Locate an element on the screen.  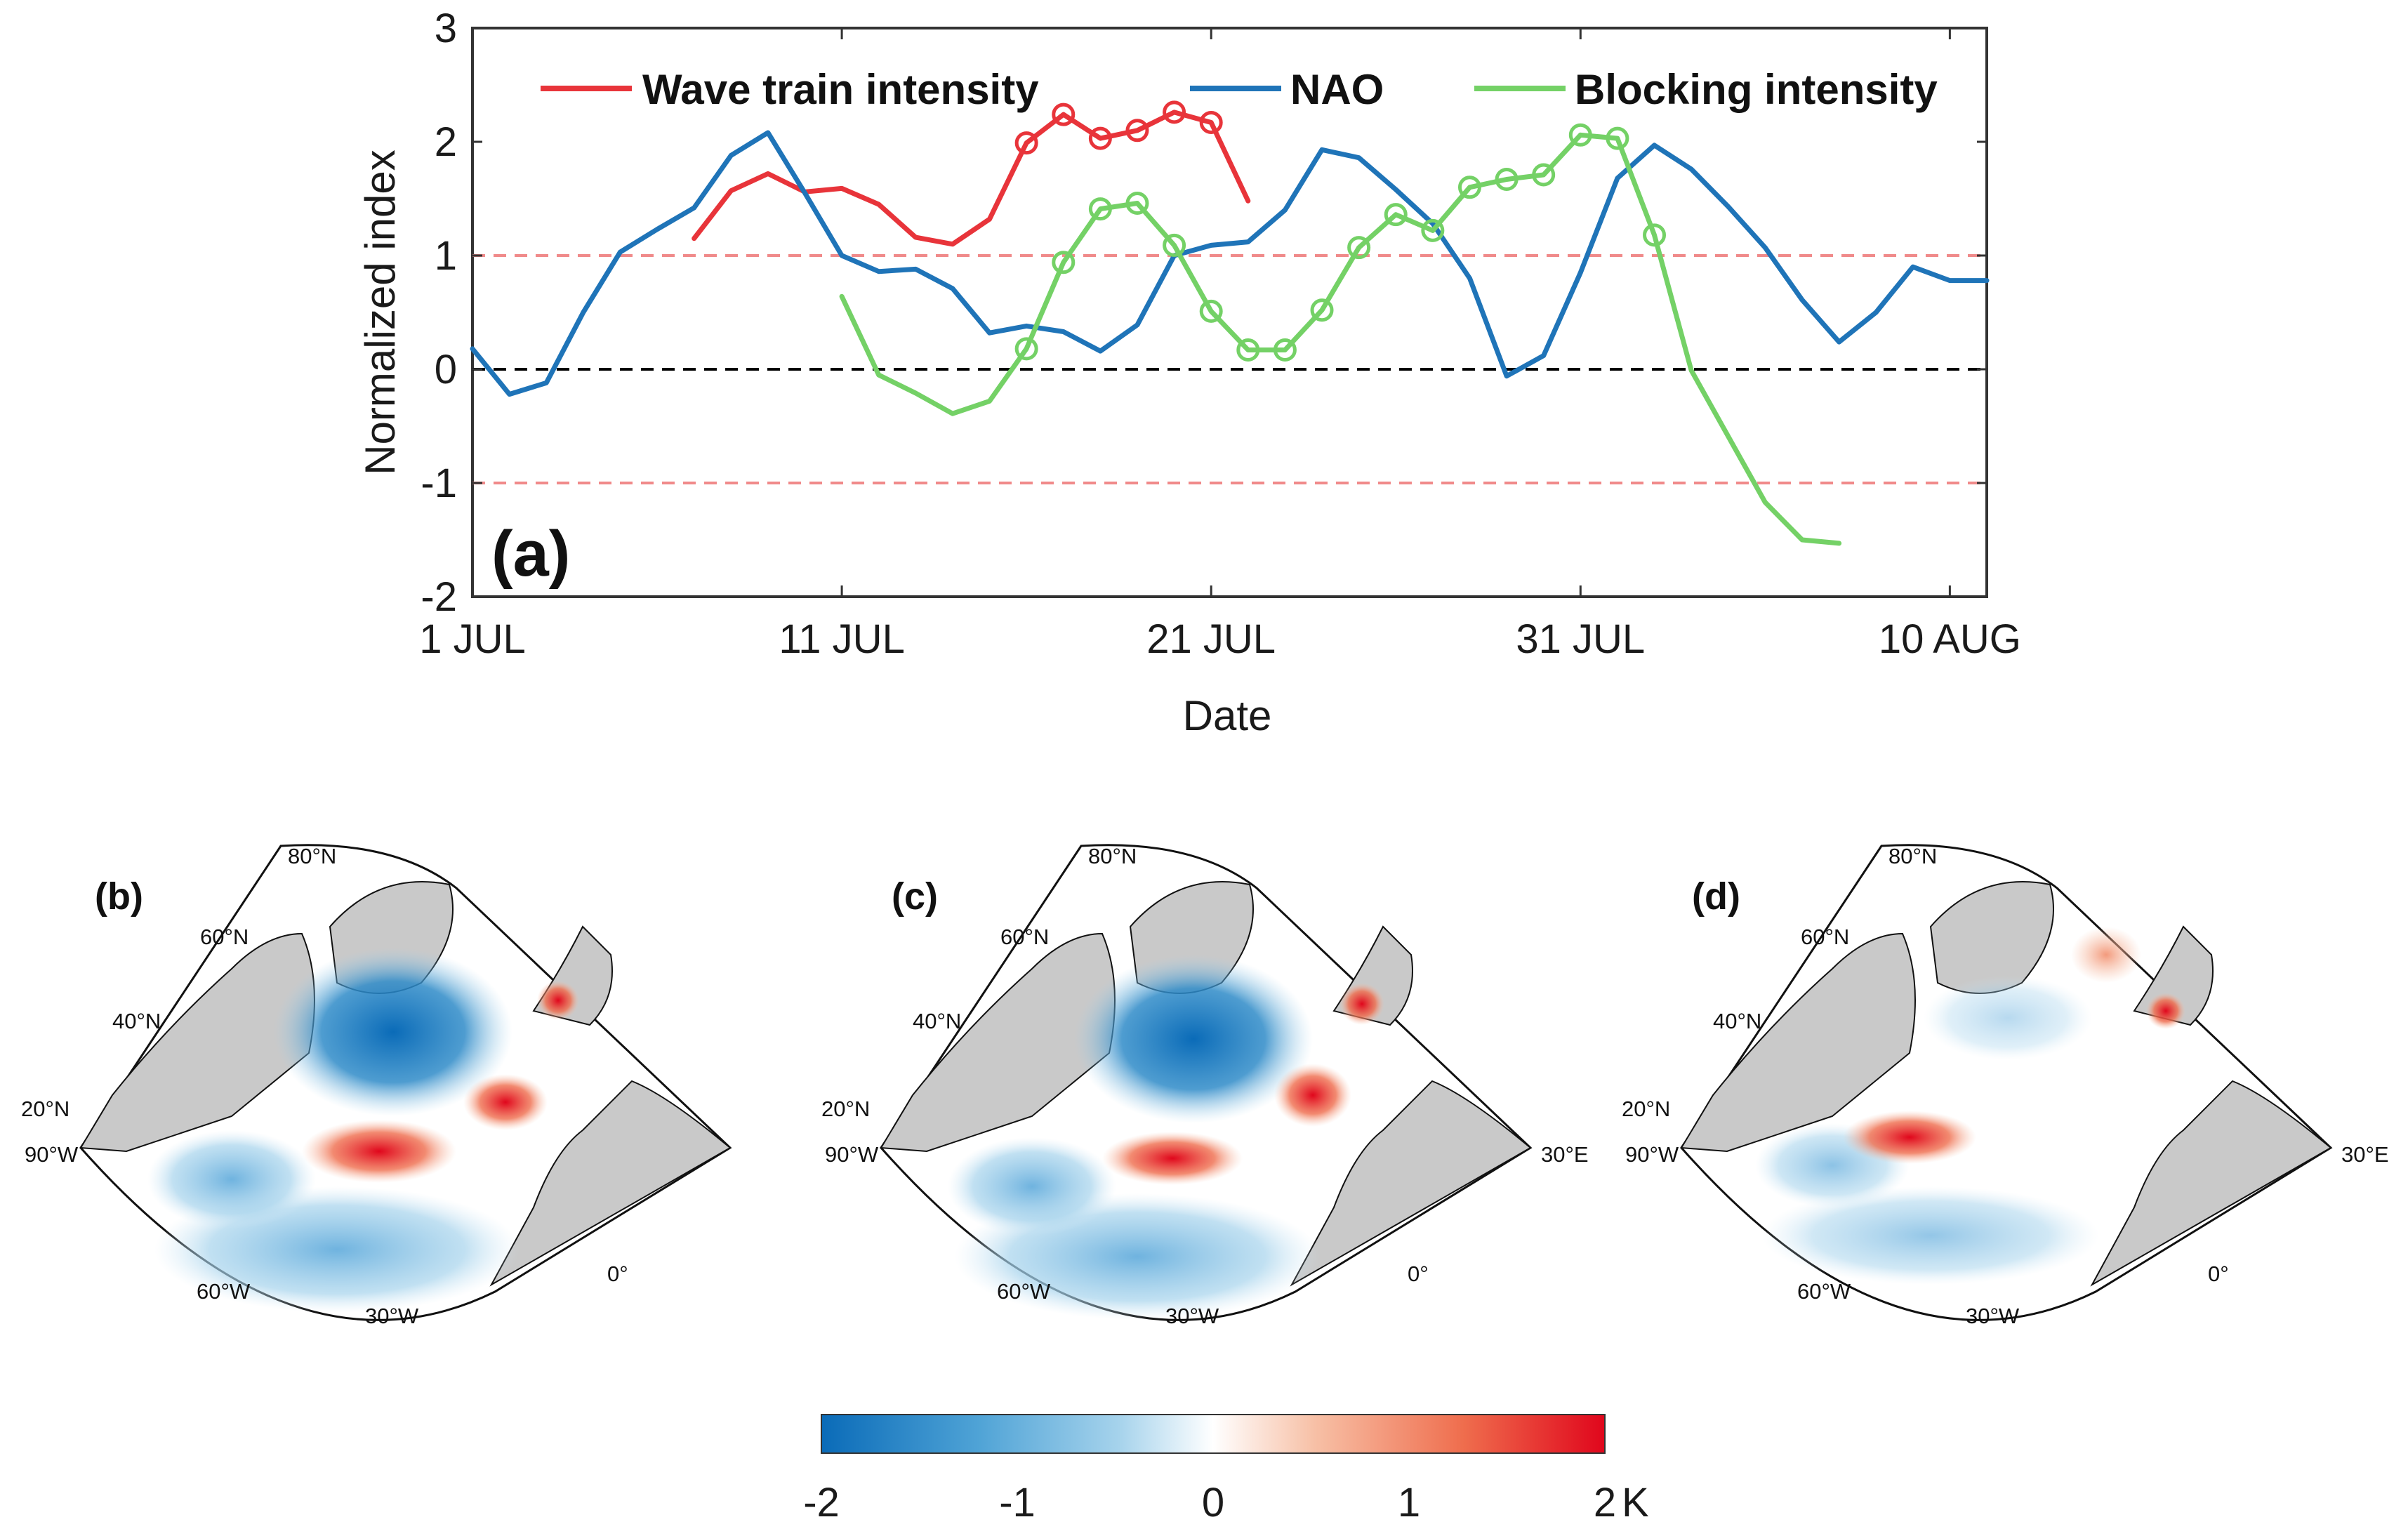
lat-label-60n-c: 60°N is located at coordinates (1024, 937).